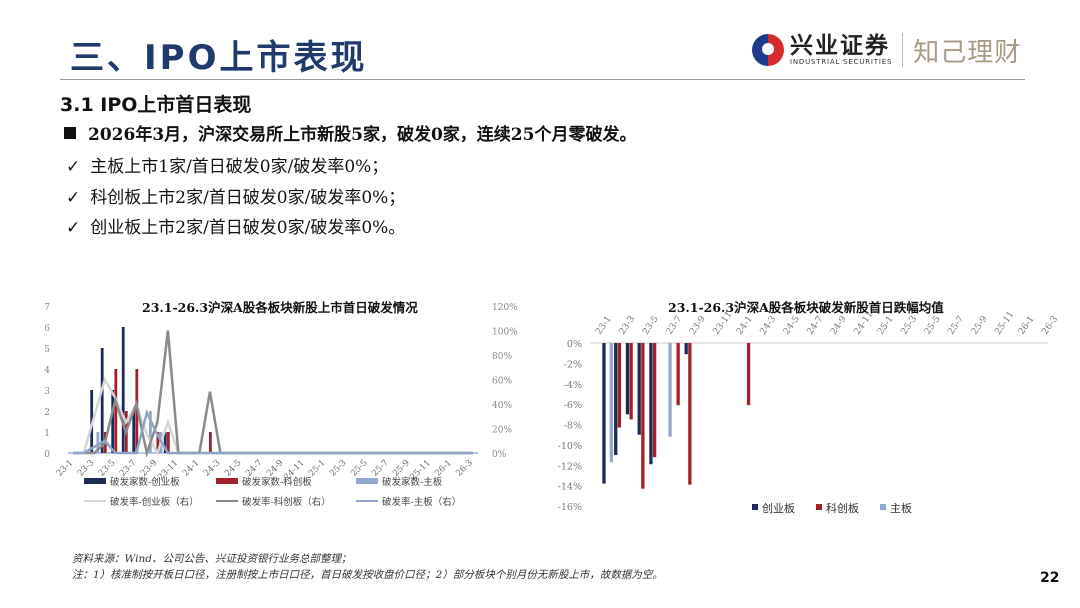  What do you see at coordinates (273, 431) in the screenshot?
I see `rate-line` at bounding box center [273, 431].